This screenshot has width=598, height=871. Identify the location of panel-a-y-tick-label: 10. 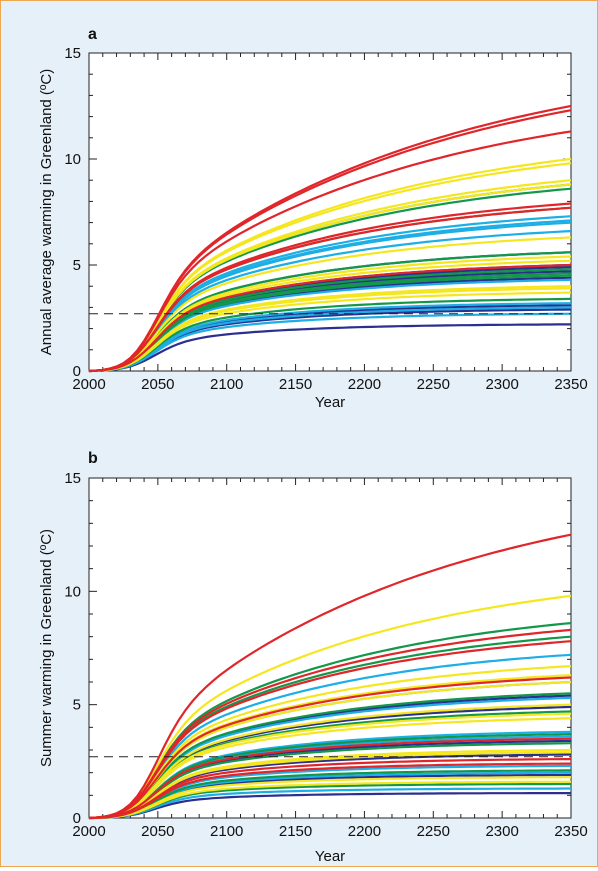
(72, 159).